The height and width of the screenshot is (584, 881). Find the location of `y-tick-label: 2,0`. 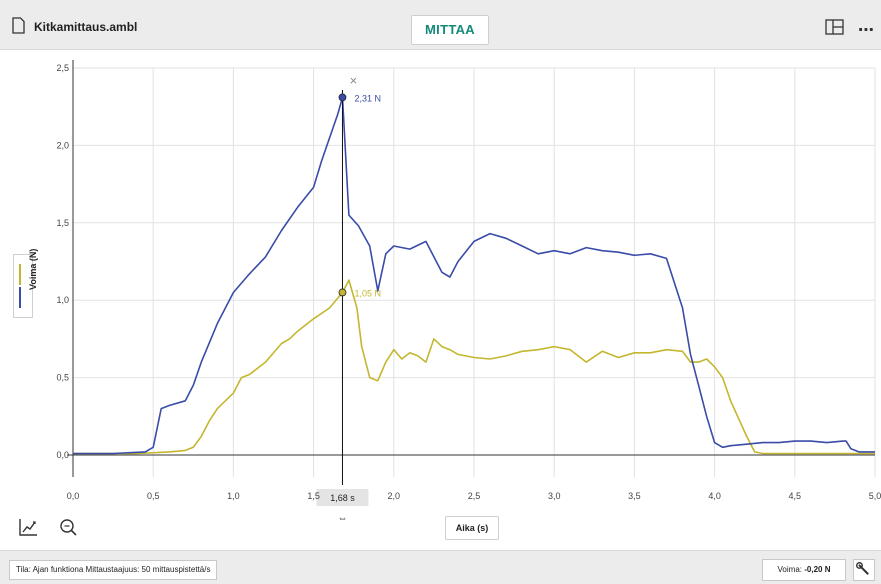

y-tick-label: 2,0 is located at coordinates (62, 145).